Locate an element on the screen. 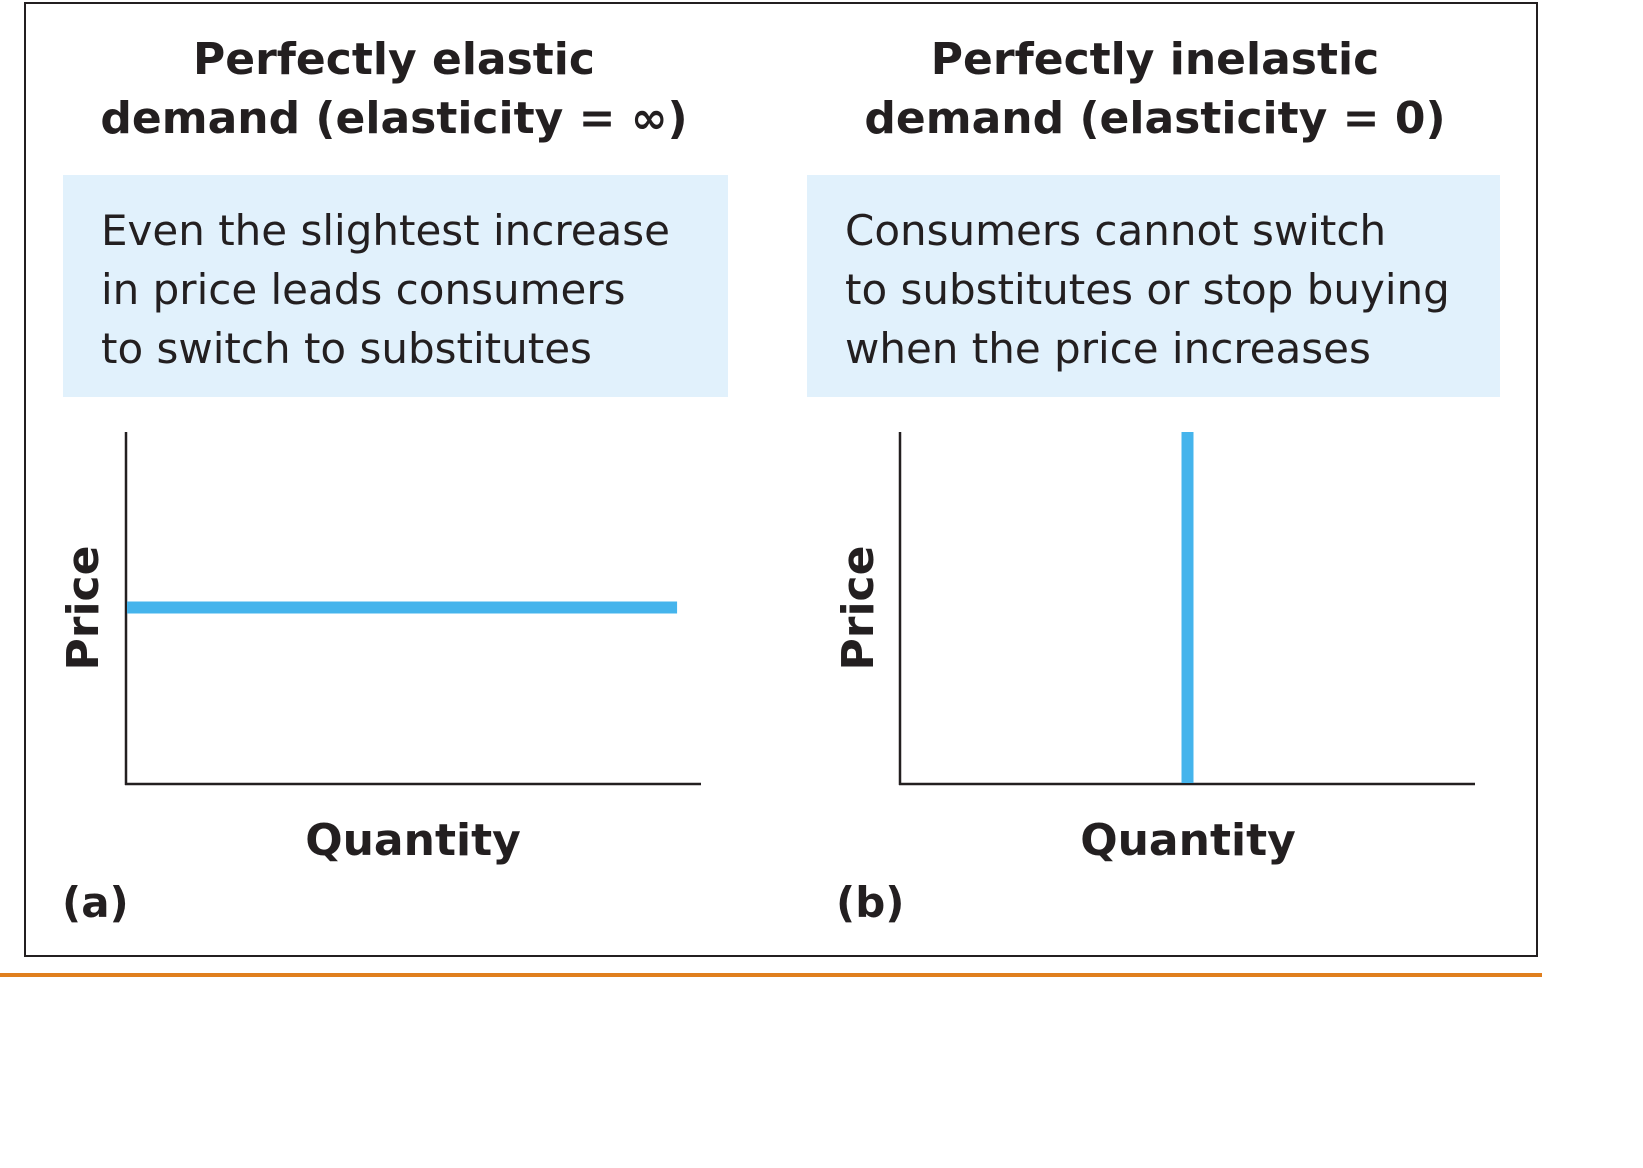 The width and height of the screenshot is (1643, 1168). panel-a-xlabel: Quantity is located at coordinates (413, 840).